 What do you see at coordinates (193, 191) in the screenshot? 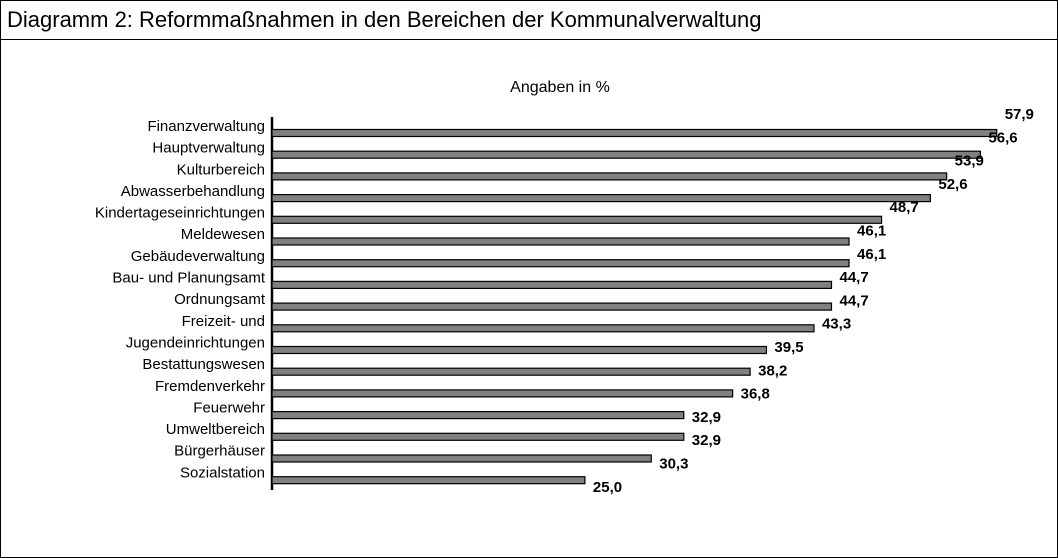
I see `category-label: Abwasserbehandlung` at bounding box center [193, 191].